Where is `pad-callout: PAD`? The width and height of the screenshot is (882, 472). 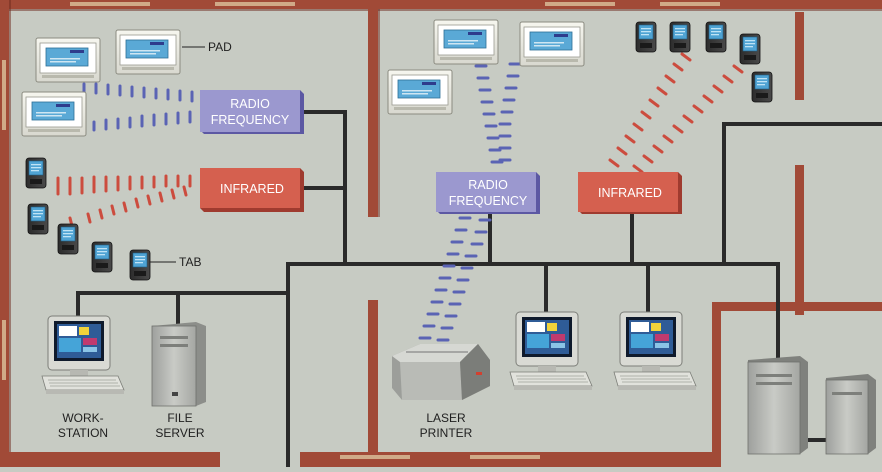 pad-callout: PAD is located at coordinates (207, 47).